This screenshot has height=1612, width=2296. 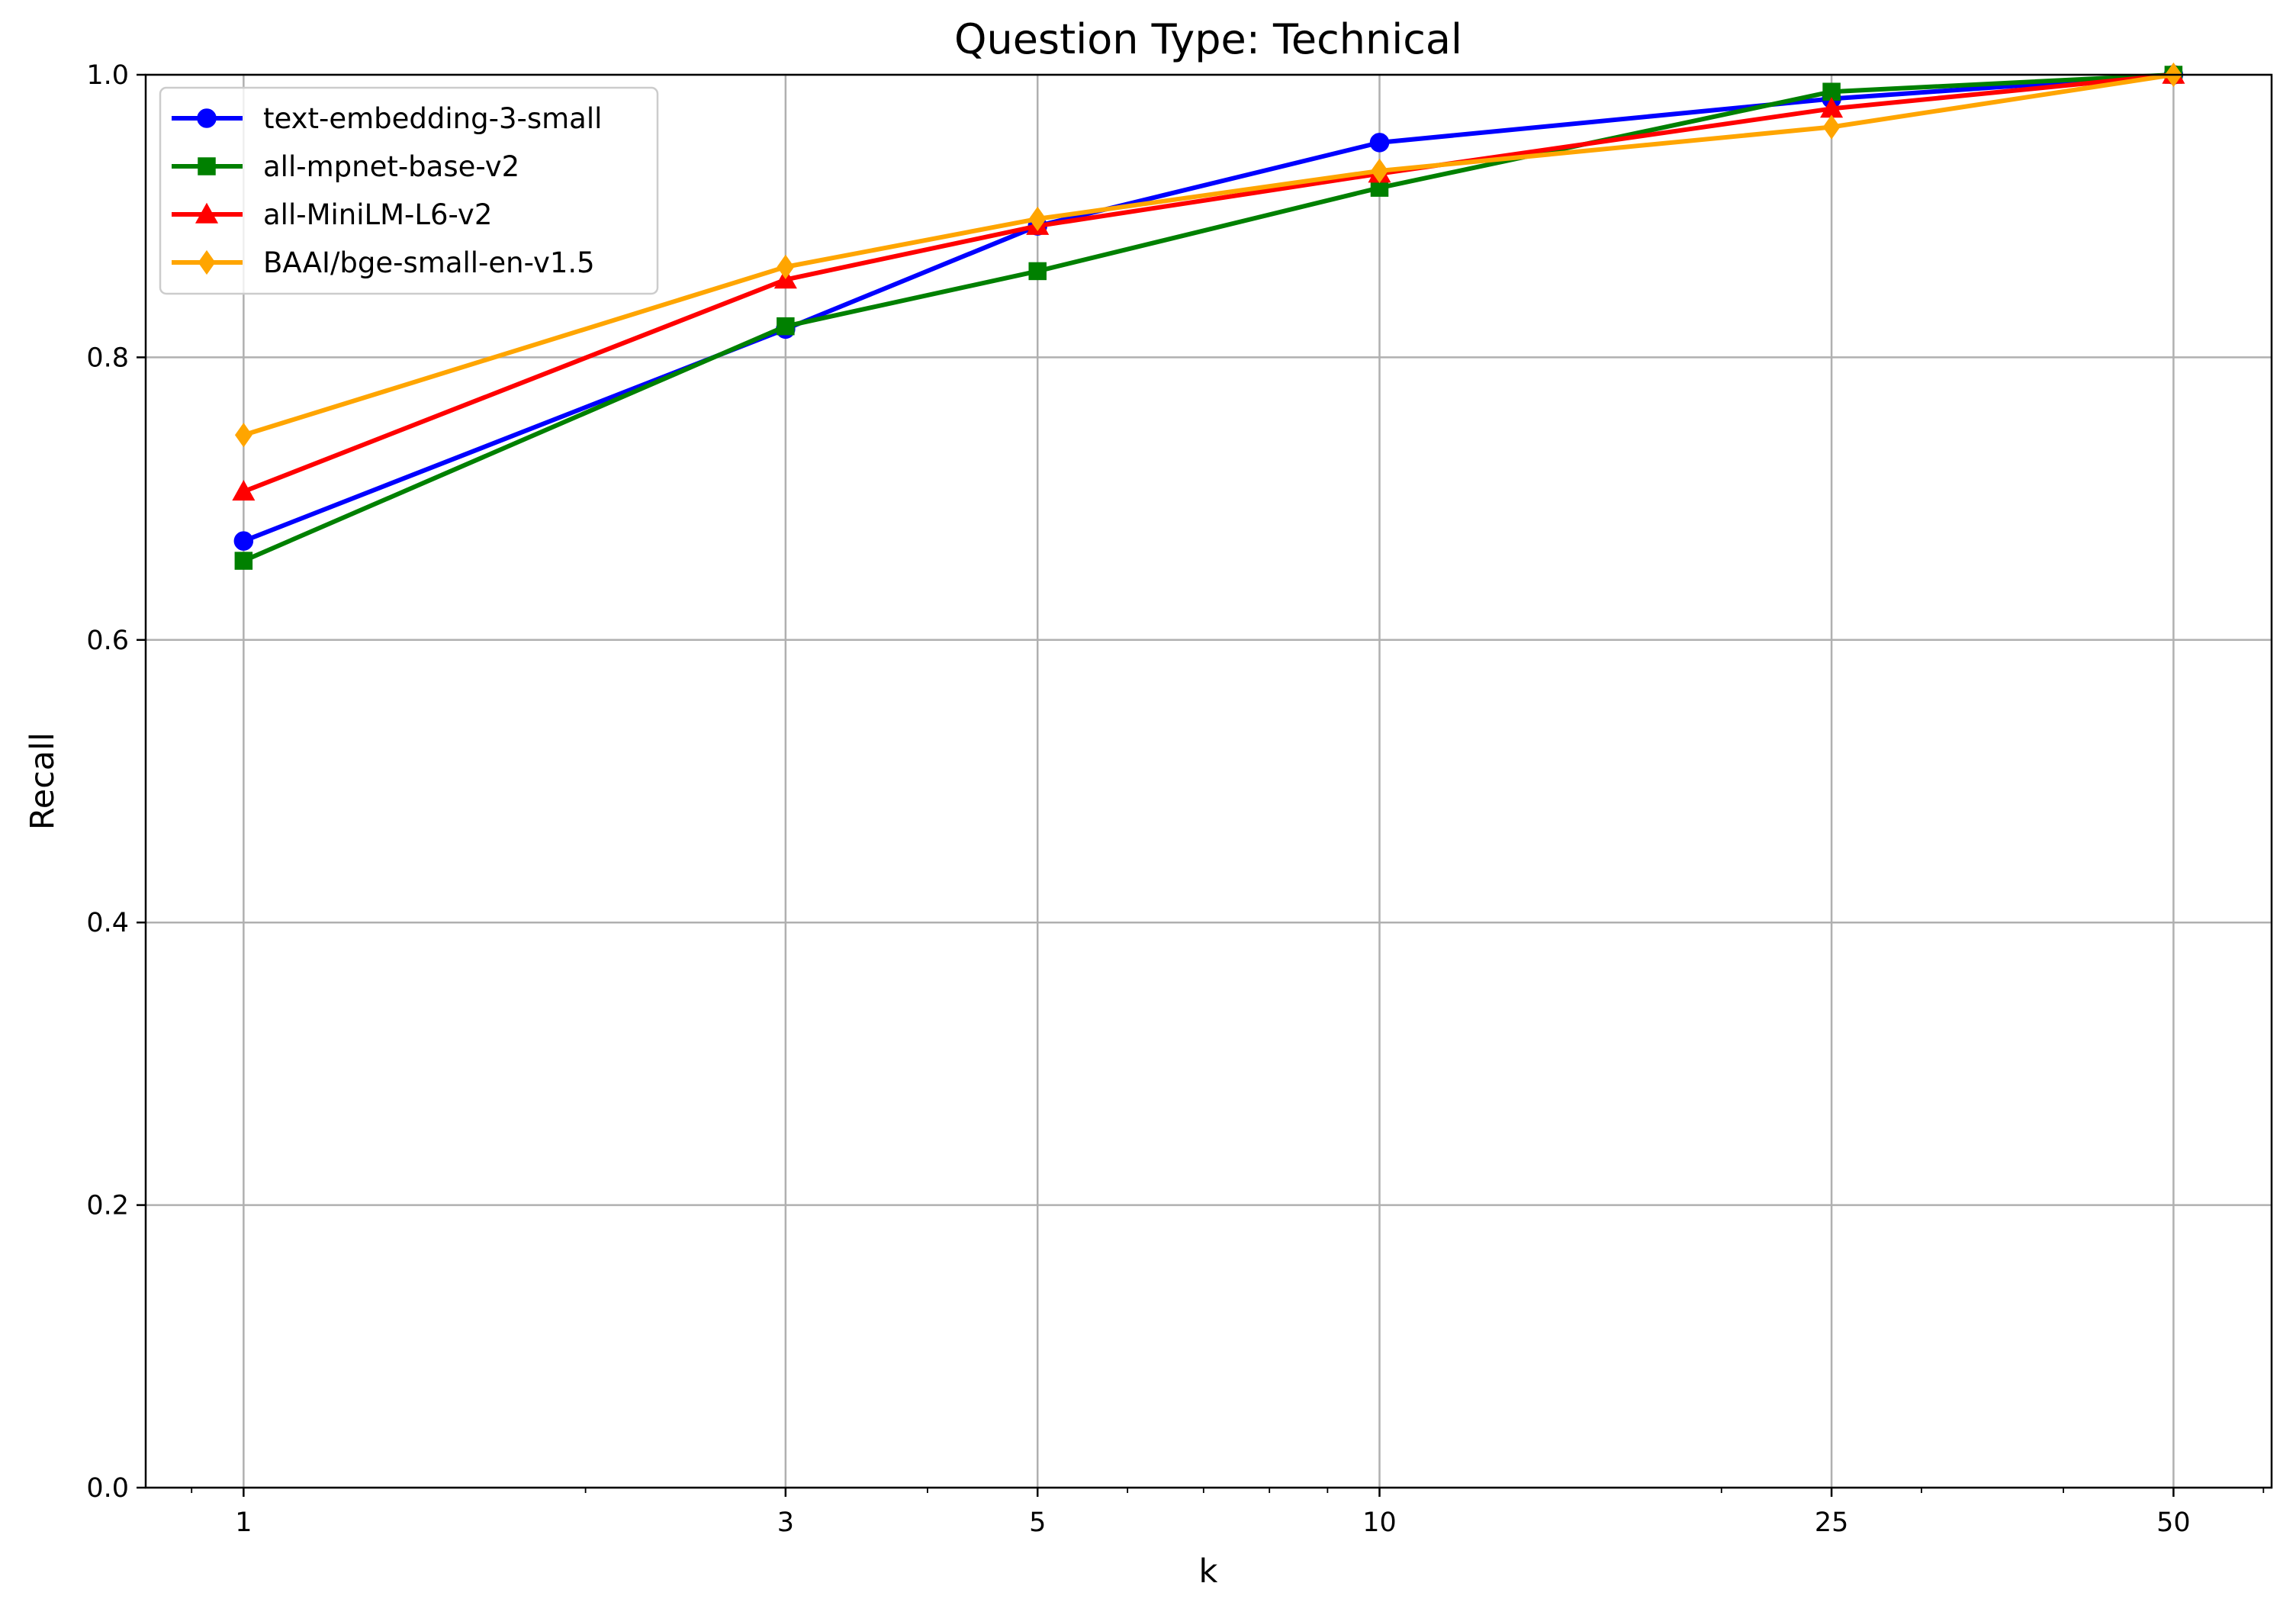 What do you see at coordinates (108, 1488) in the screenshot?
I see `y-tick-label: 0.0` at bounding box center [108, 1488].